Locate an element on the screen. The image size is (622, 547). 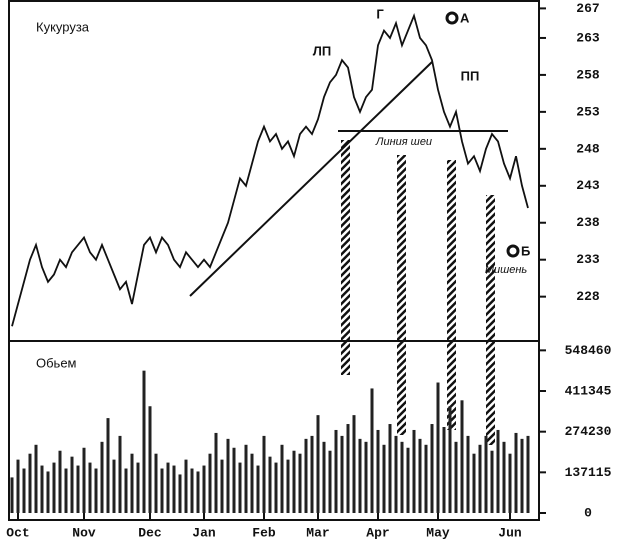
x-tick-label: Jan is located at coordinates (204, 532).